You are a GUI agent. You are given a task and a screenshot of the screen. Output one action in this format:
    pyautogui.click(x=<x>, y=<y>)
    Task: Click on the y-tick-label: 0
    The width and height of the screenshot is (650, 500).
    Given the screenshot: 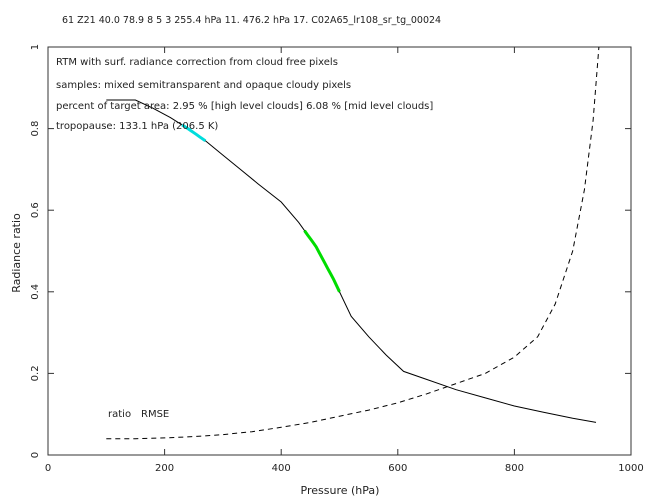 What is the action you would take?
    pyautogui.click(x=35, y=455)
    